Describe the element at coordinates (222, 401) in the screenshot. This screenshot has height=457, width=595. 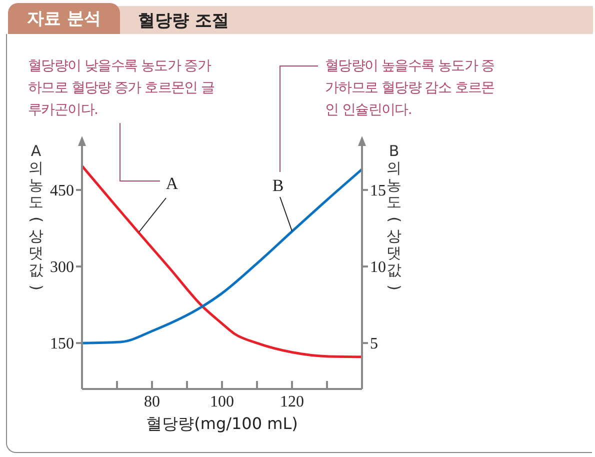
I see `x-tick-label: 100` at that location.